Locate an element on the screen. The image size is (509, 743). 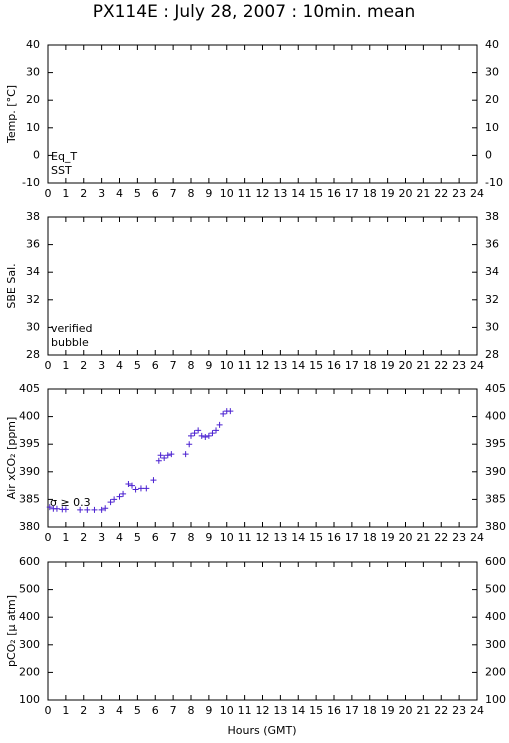
x-tick-label: 6 is located at coordinates (155, 710).